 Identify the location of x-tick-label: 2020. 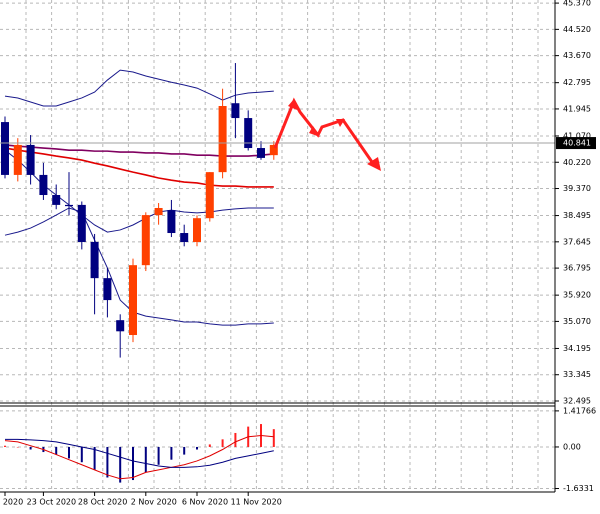
(13, 502).